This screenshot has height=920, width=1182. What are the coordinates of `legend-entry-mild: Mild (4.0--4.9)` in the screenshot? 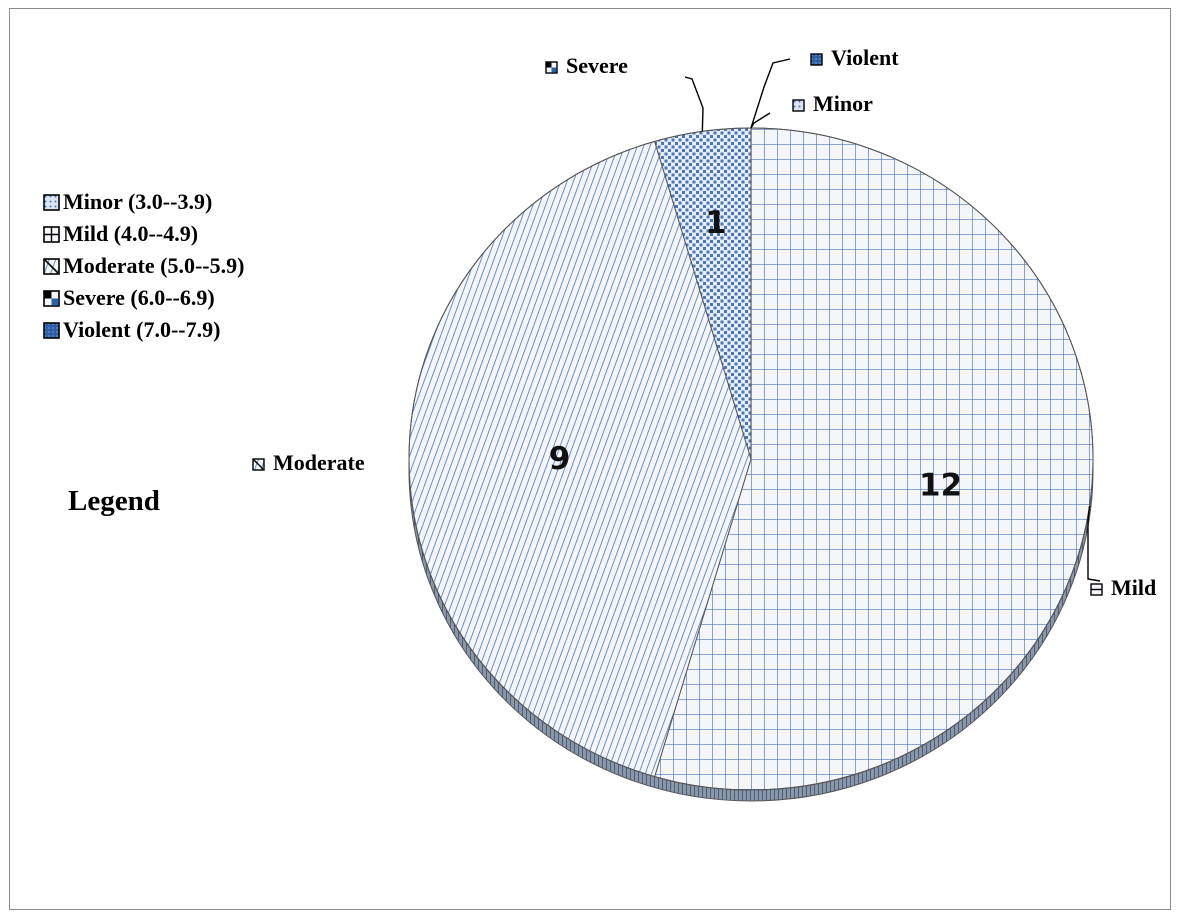 It's located at (120, 234).